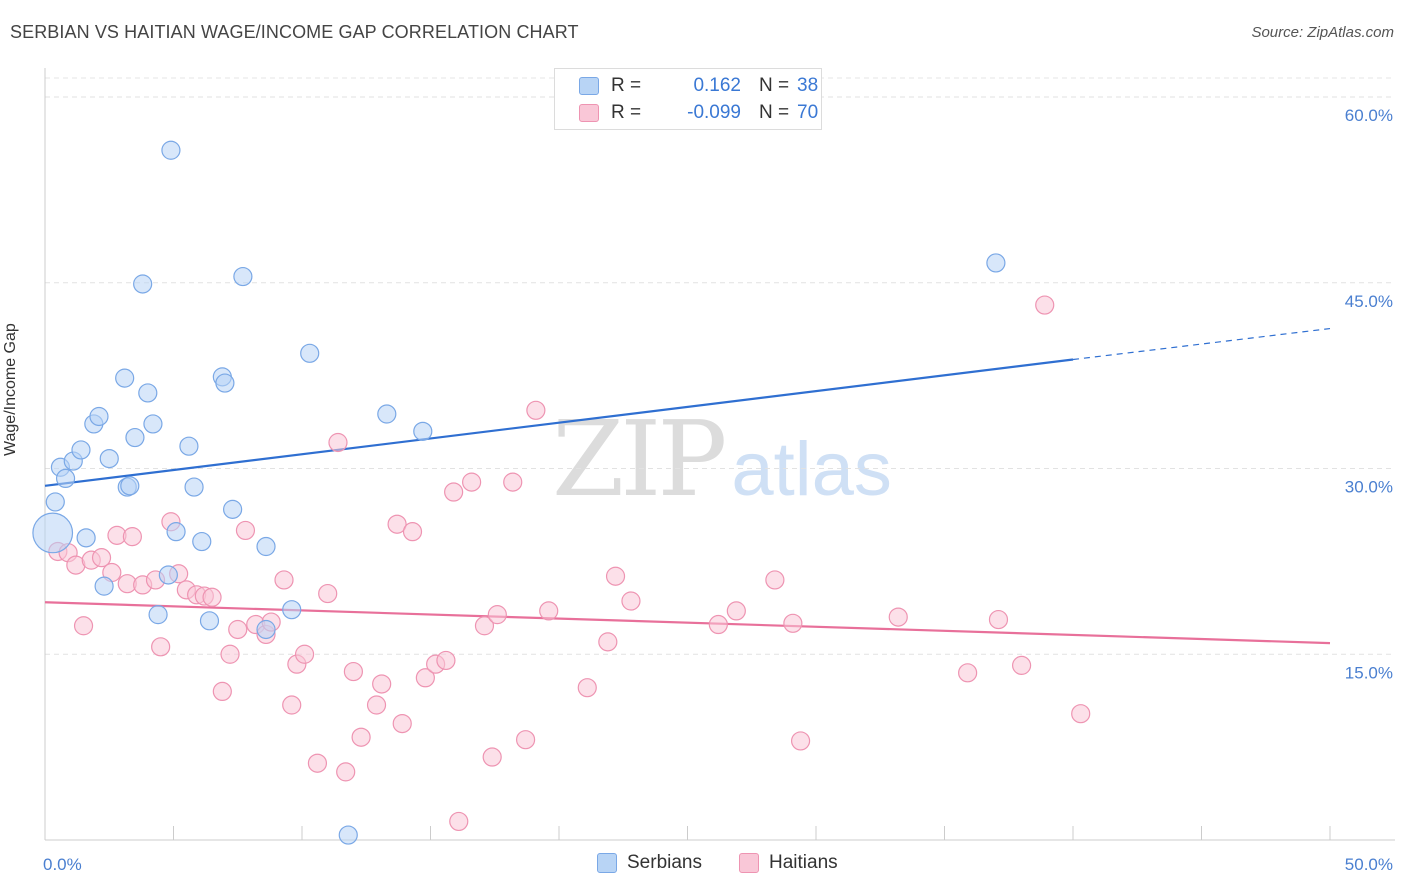  I want to click on watermark-atlas: atlas, so click(811, 469).